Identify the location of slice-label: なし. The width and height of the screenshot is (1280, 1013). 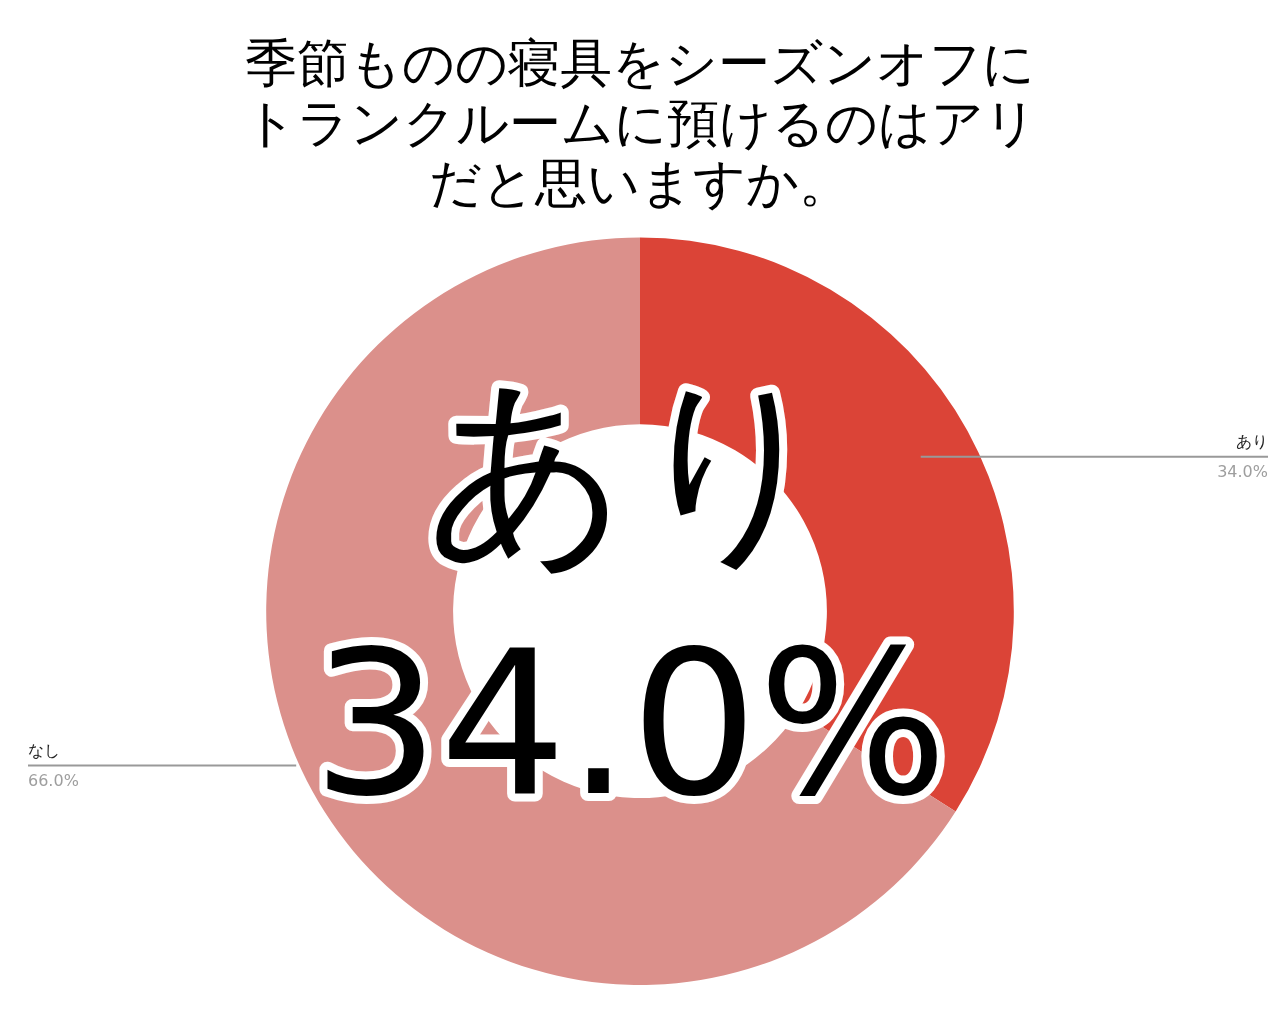
(44, 750).